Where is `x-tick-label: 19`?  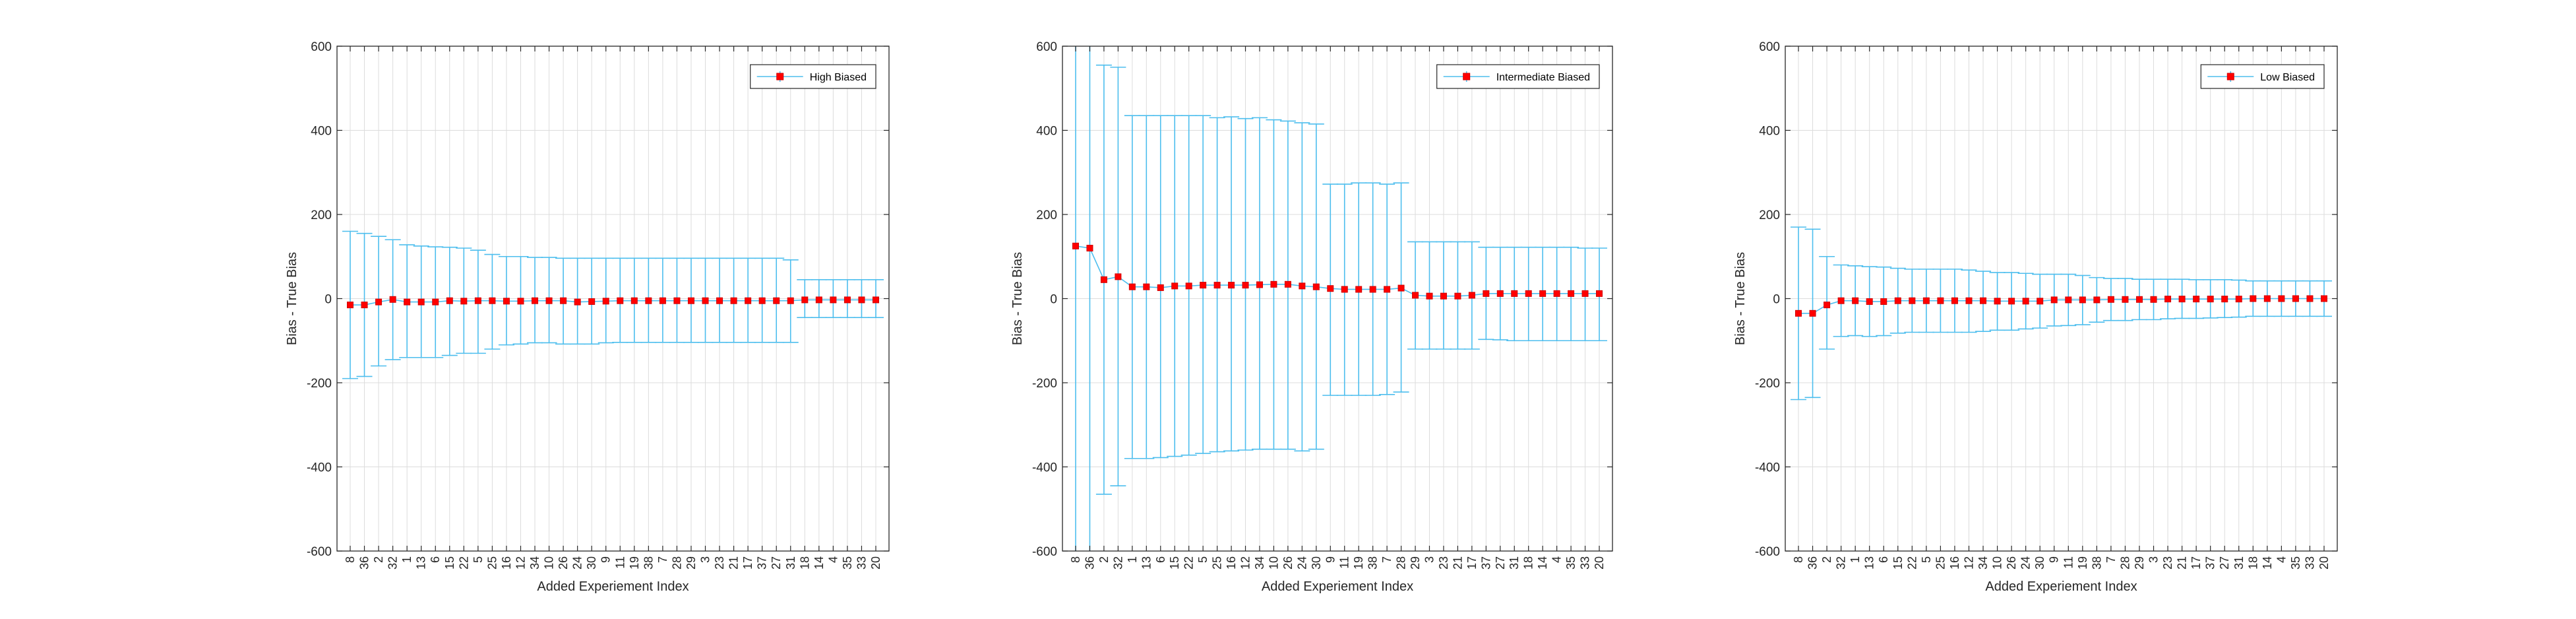
x-tick-label: 19 is located at coordinates (1358, 563).